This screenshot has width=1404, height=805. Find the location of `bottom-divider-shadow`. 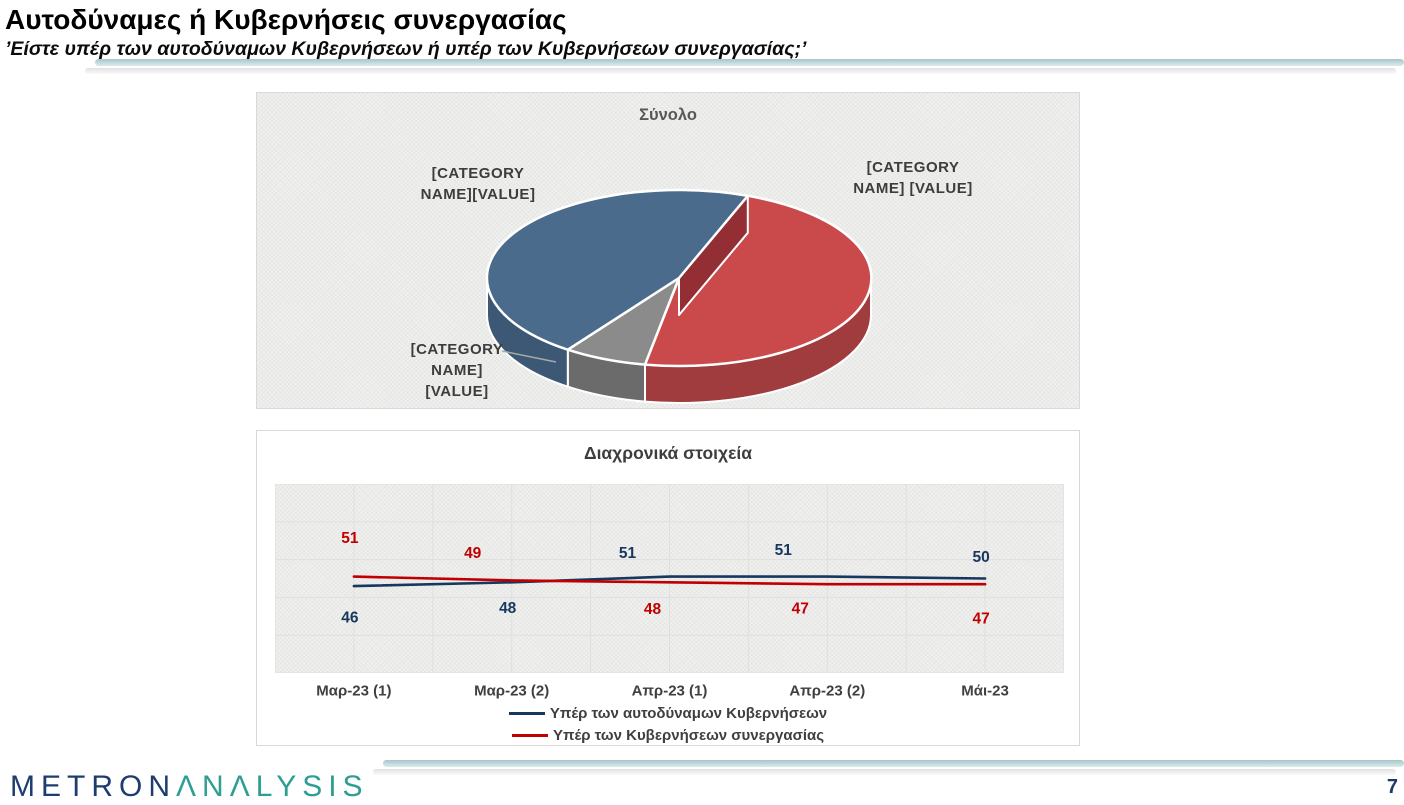

bottom-divider-shadow is located at coordinates (884, 772).